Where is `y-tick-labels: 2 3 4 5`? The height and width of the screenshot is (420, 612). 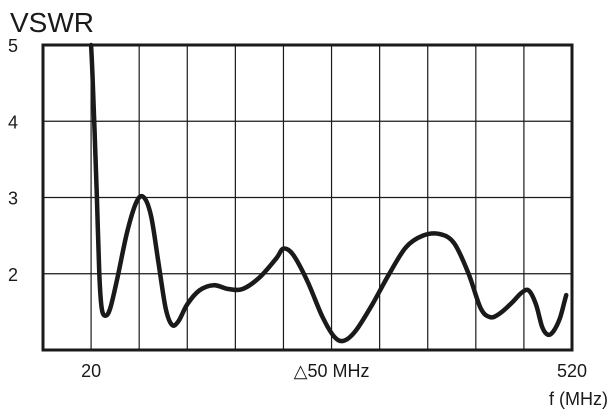
y-tick-labels: 2 3 4 5 is located at coordinates (13, 160).